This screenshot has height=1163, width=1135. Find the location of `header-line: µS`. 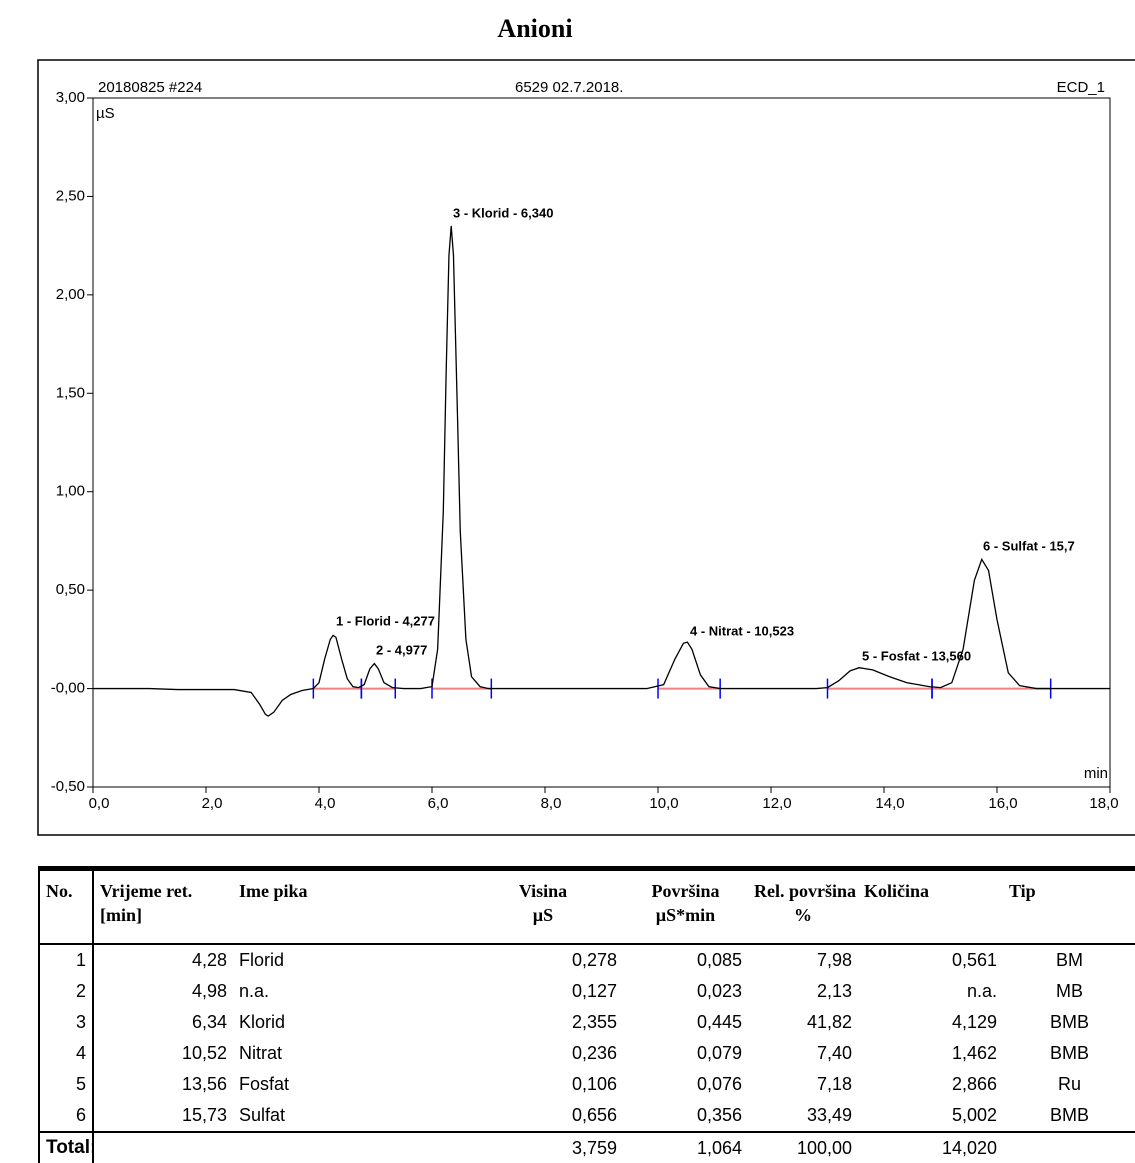

header-line: µS is located at coordinates (543, 915).